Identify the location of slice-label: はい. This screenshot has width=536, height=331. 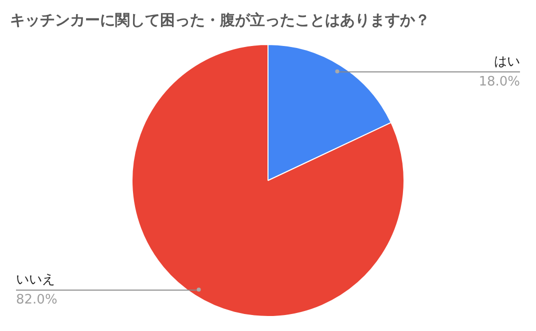
(507, 62).